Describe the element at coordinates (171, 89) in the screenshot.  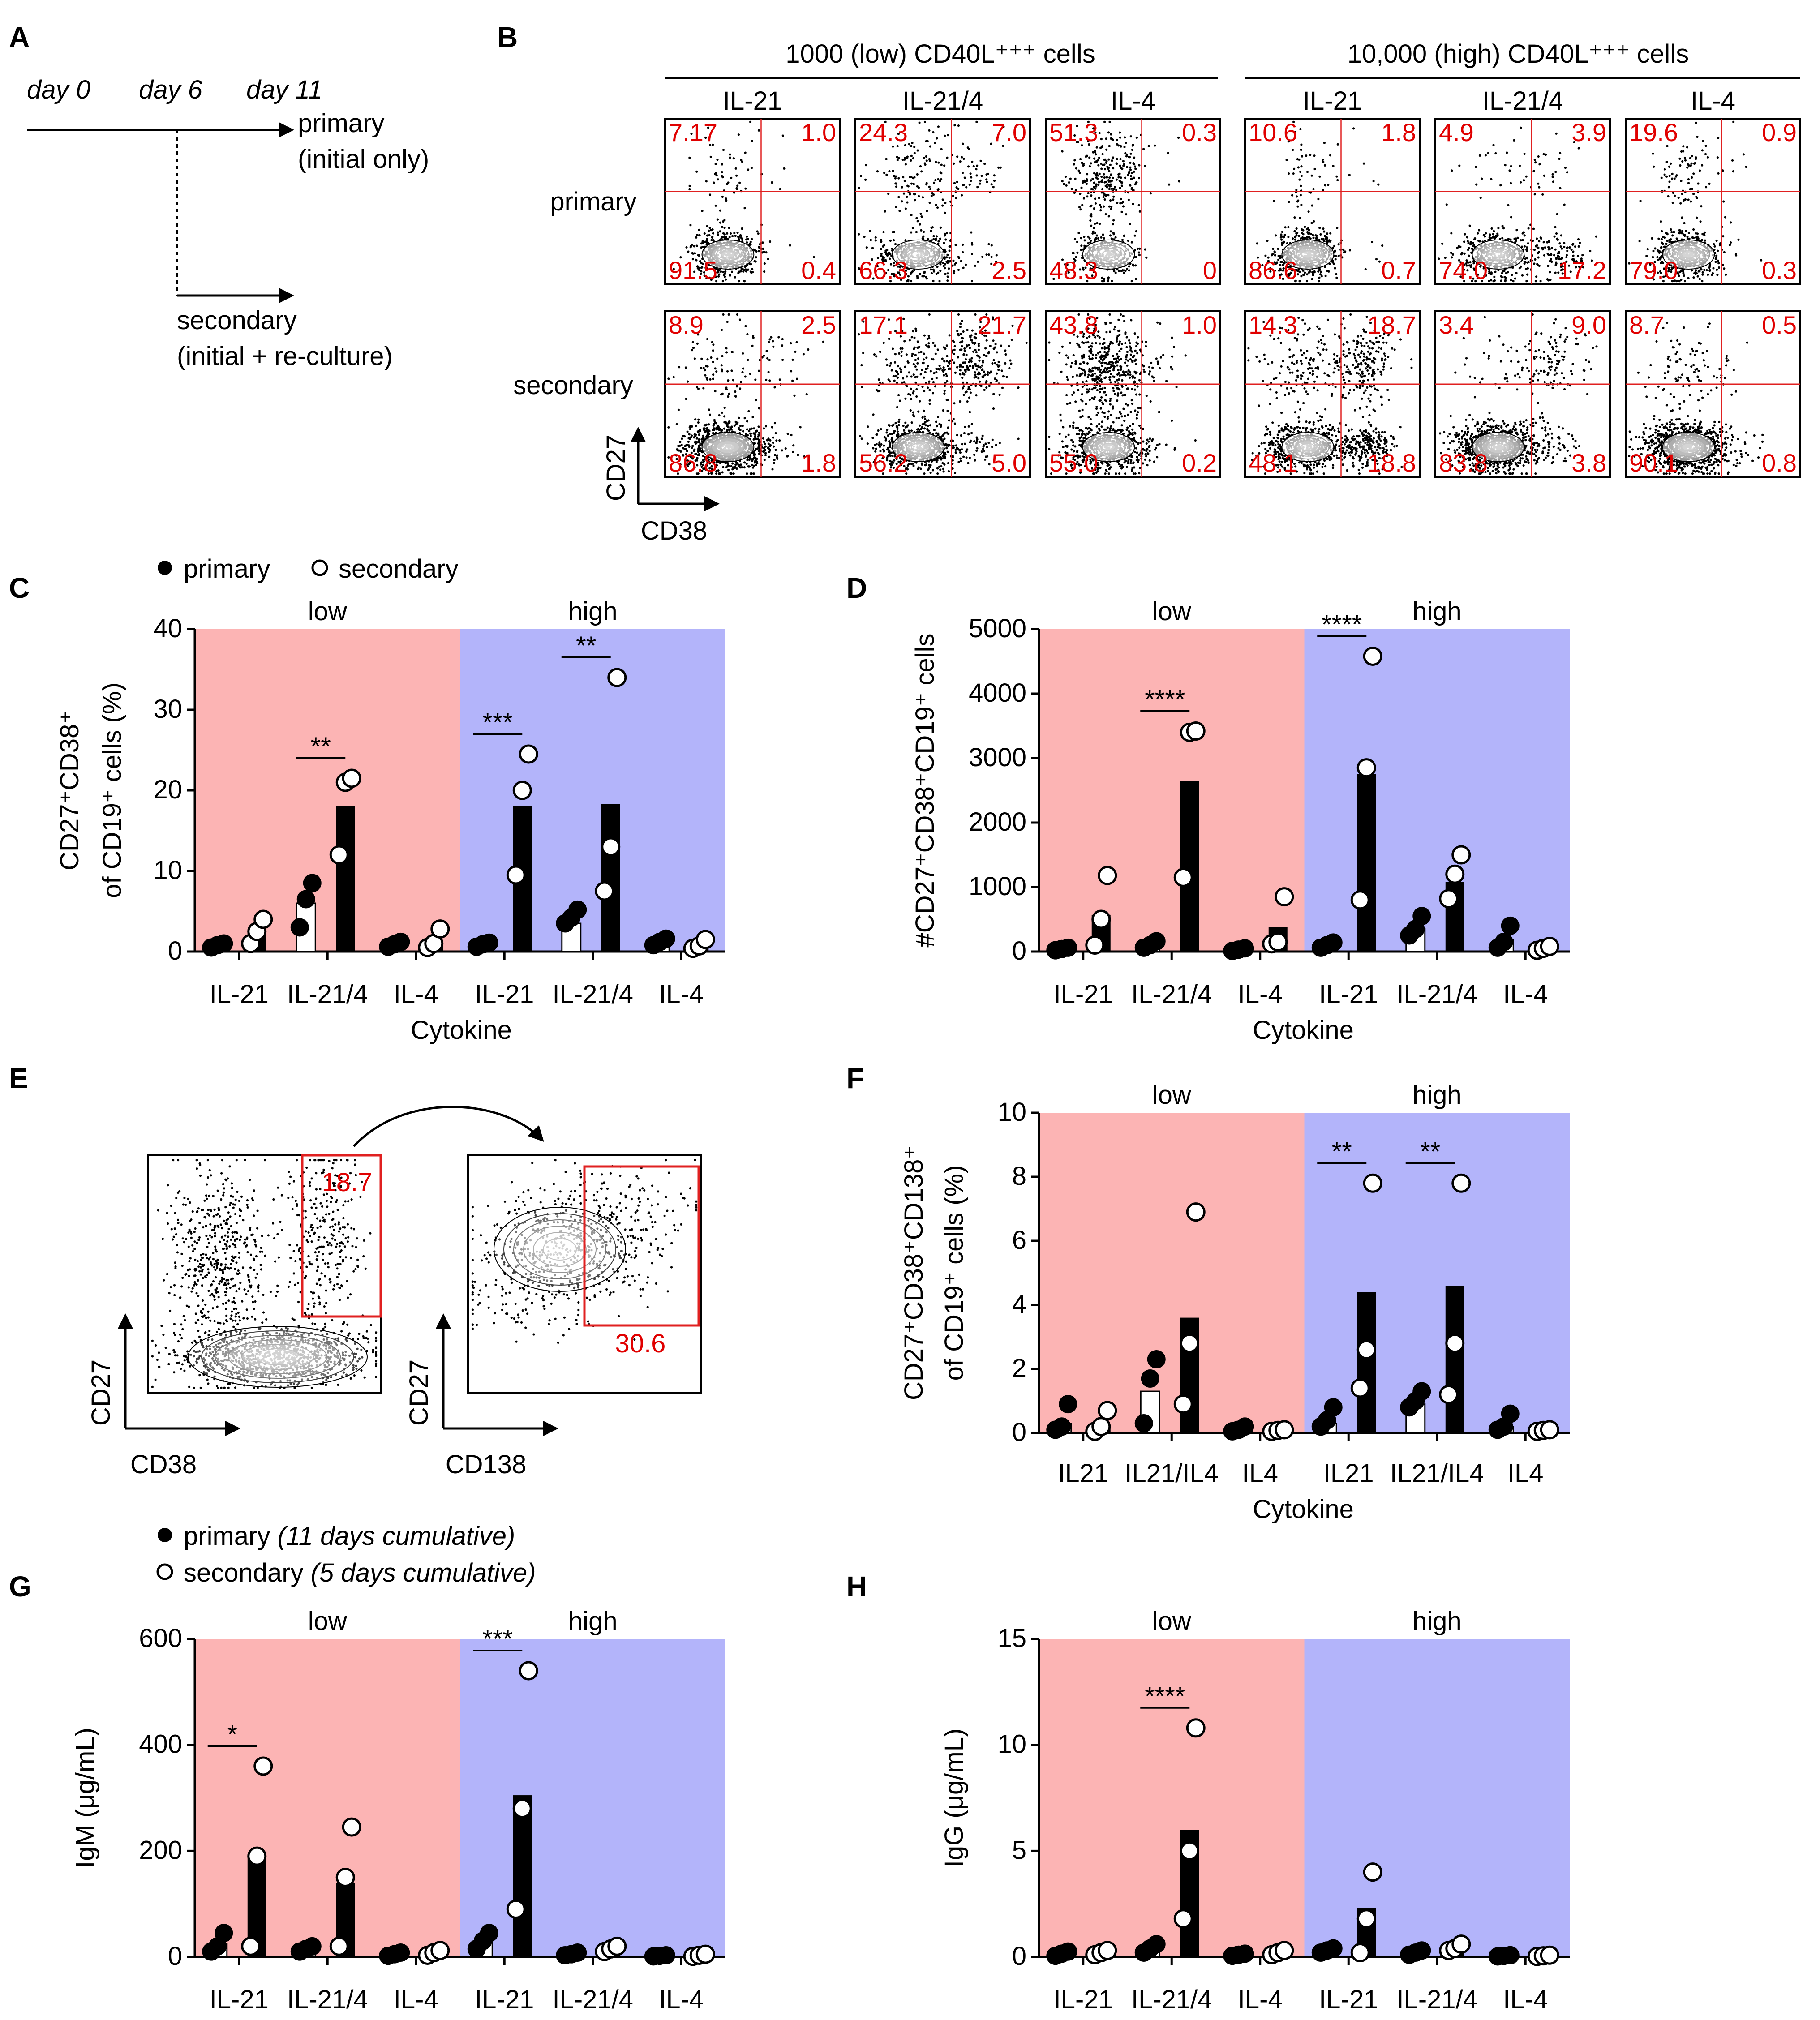
I see `day-6-label: day 6` at that location.